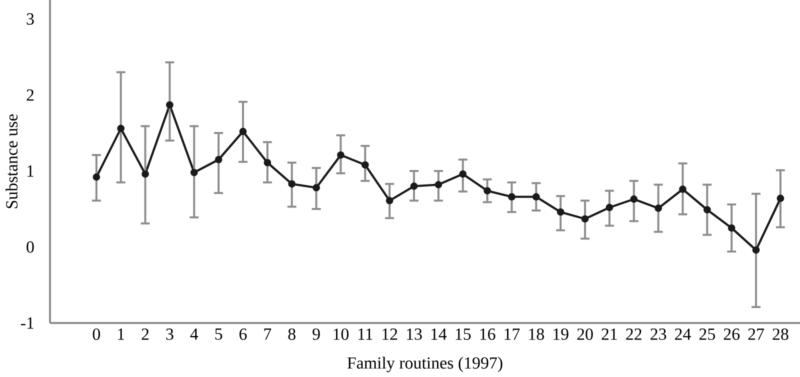 The image size is (800, 377). What do you see at coordinates (30, 19) in the screenshot?
I see `y-tick-label: 3` at bounding box center [30, 19].